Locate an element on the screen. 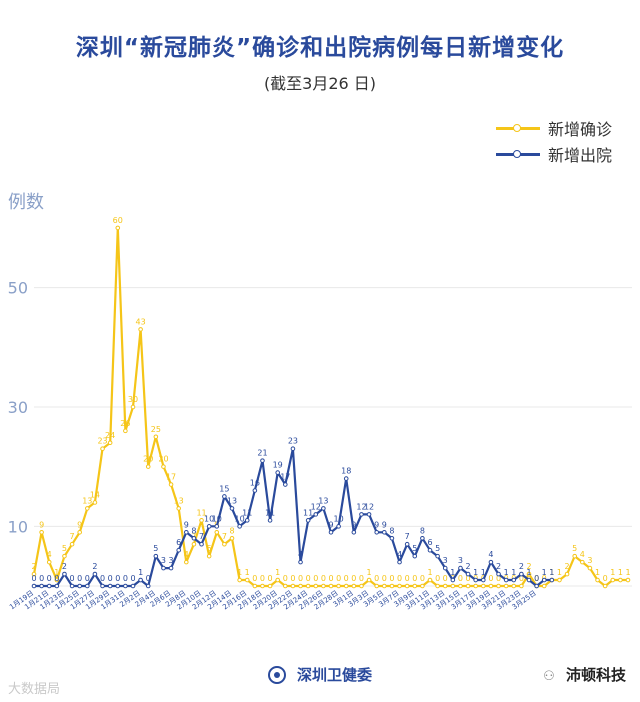 This screenshot has width=640, height=702. data-label-confirmed: 26 is located at coordinates (125, 423).